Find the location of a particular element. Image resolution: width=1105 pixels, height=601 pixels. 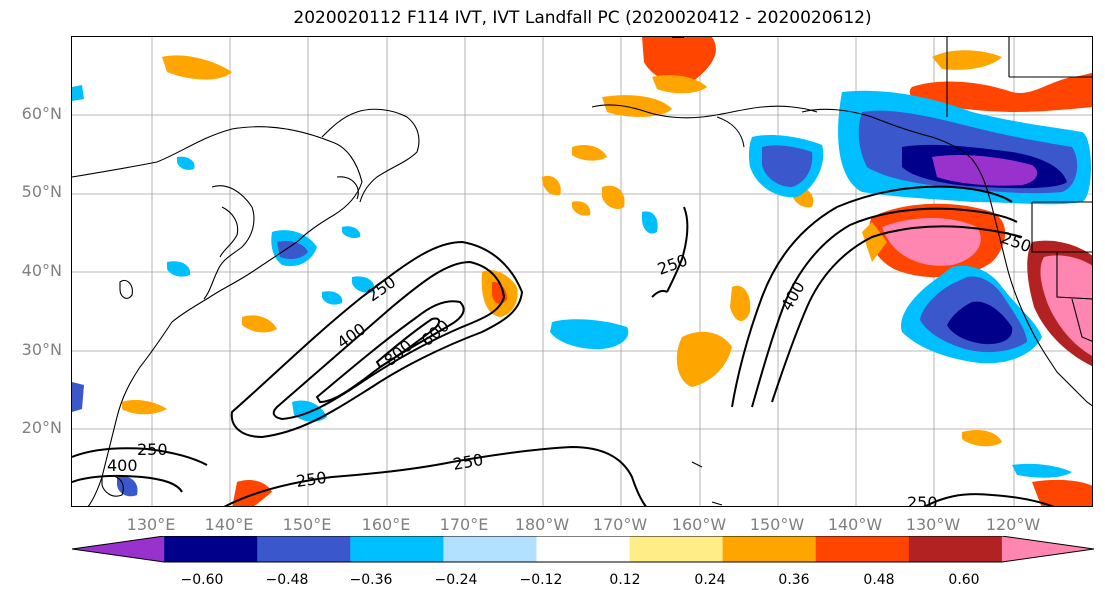

colorbar-tick: −0.12 is located at coordinates (541, 580).